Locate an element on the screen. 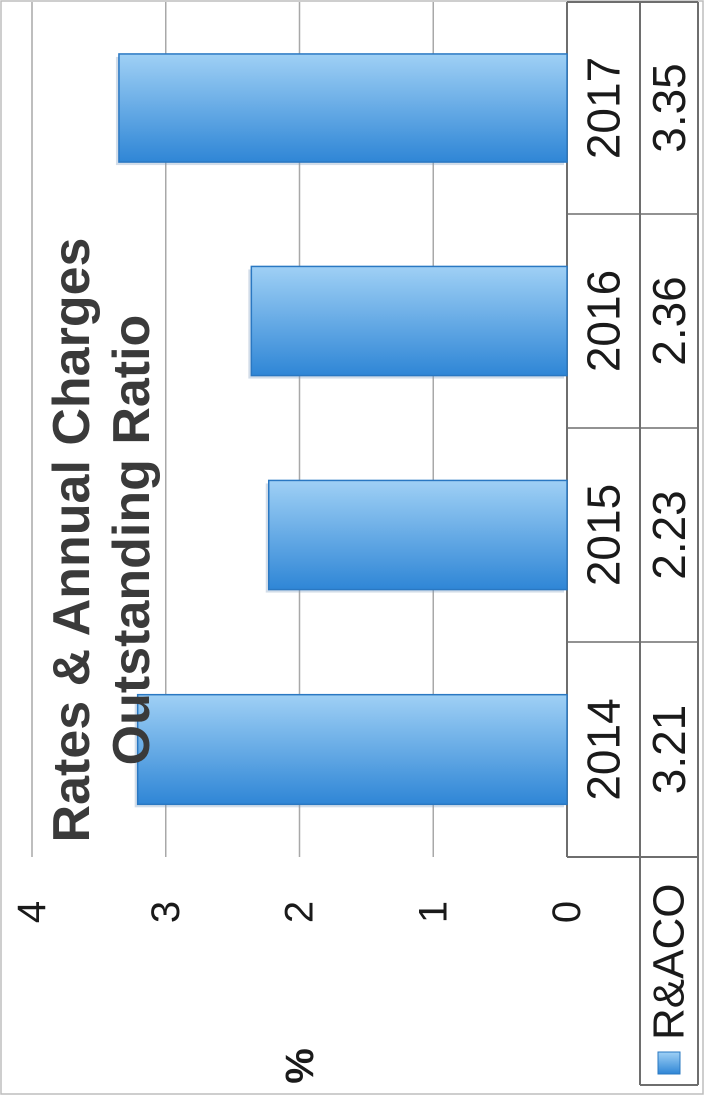 The image size is (705, 1101). bar-2016 is located at coordinates (409, 321).